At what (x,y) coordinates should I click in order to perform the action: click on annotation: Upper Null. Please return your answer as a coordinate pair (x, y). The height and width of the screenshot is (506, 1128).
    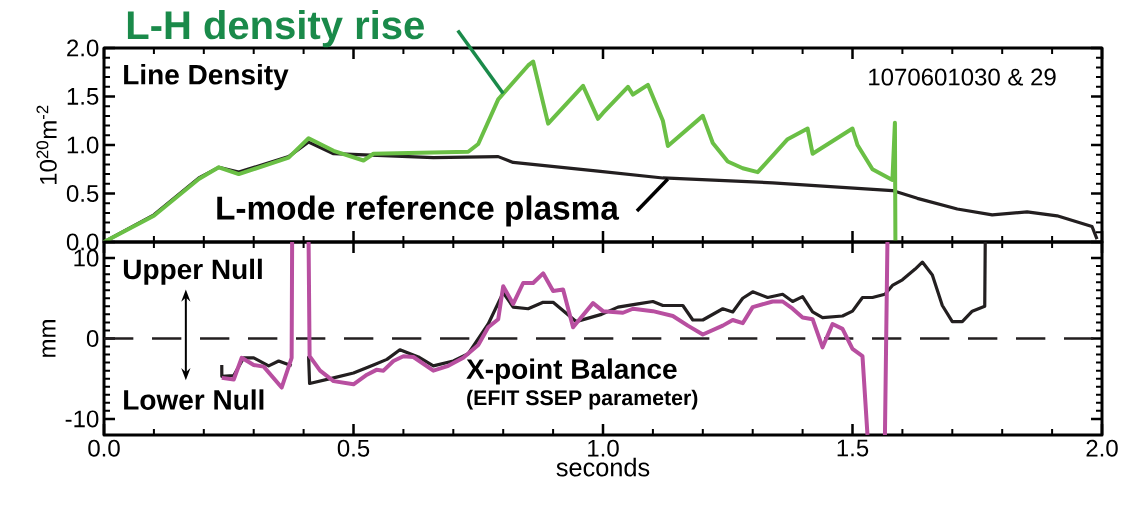
    Looking at the image, I should click on (192, 271).